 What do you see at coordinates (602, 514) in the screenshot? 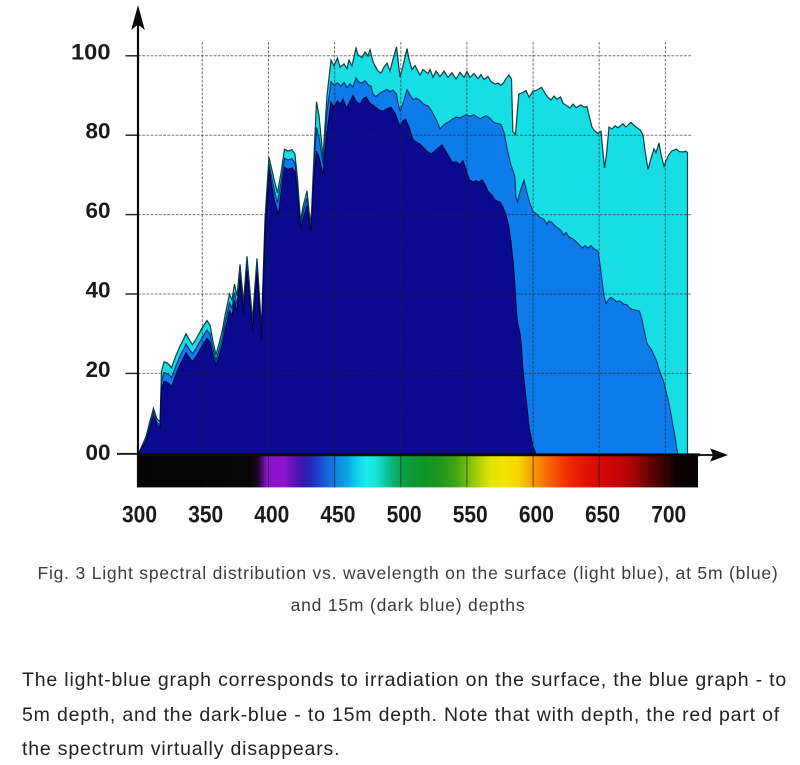
I see `svg-text: 650` at bounding box center [602, 514].